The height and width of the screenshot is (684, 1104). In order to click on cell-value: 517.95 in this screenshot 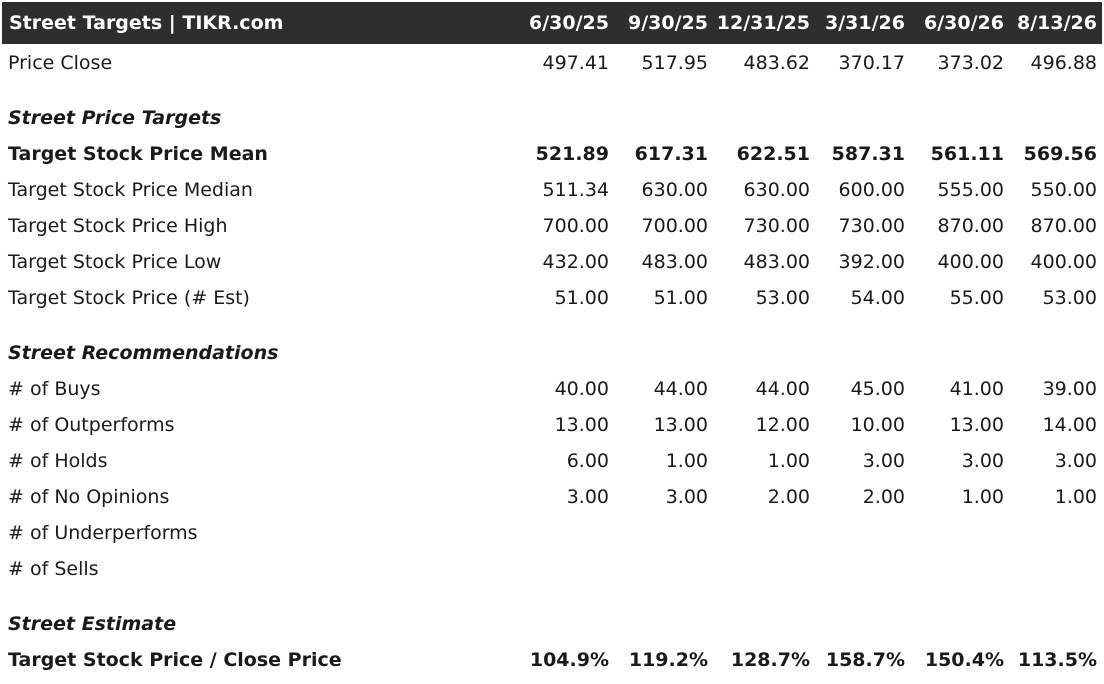, I will do `click(674, 63)`.